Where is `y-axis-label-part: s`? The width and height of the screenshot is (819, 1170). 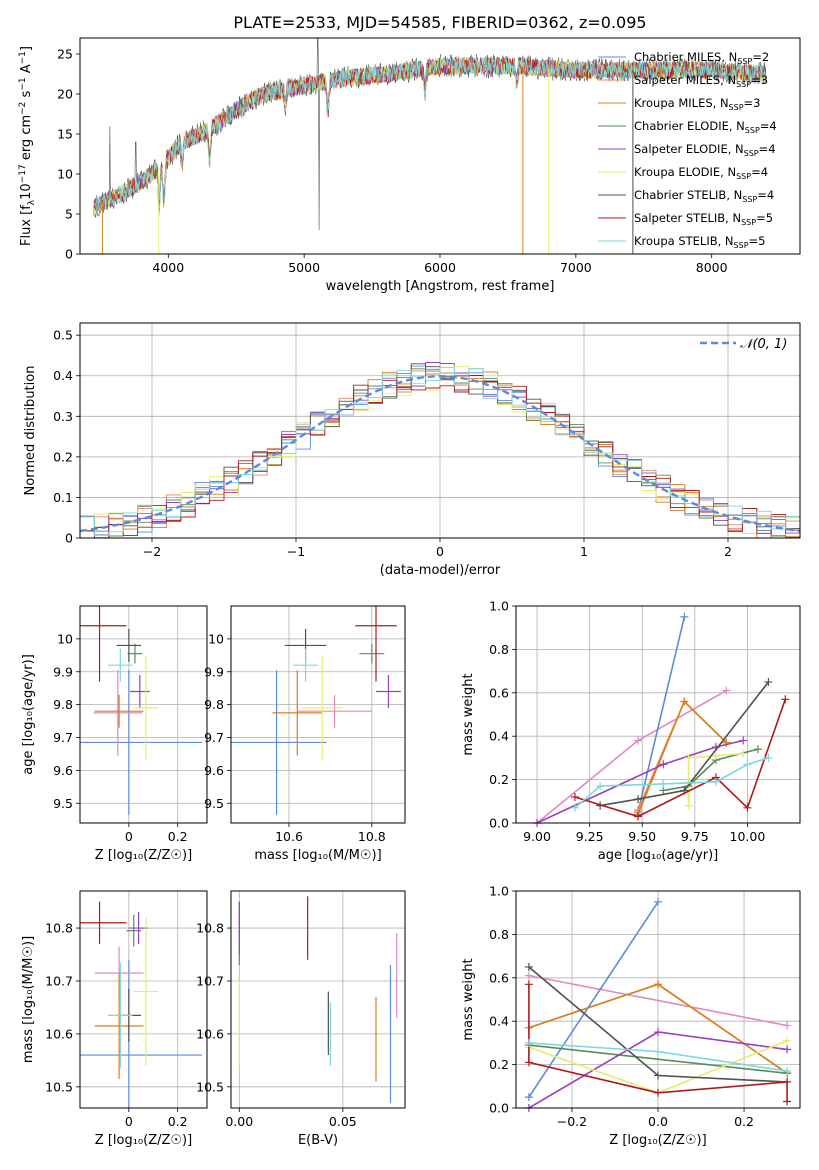
y-axis-label-part: s is located at coordinates (26, 95).